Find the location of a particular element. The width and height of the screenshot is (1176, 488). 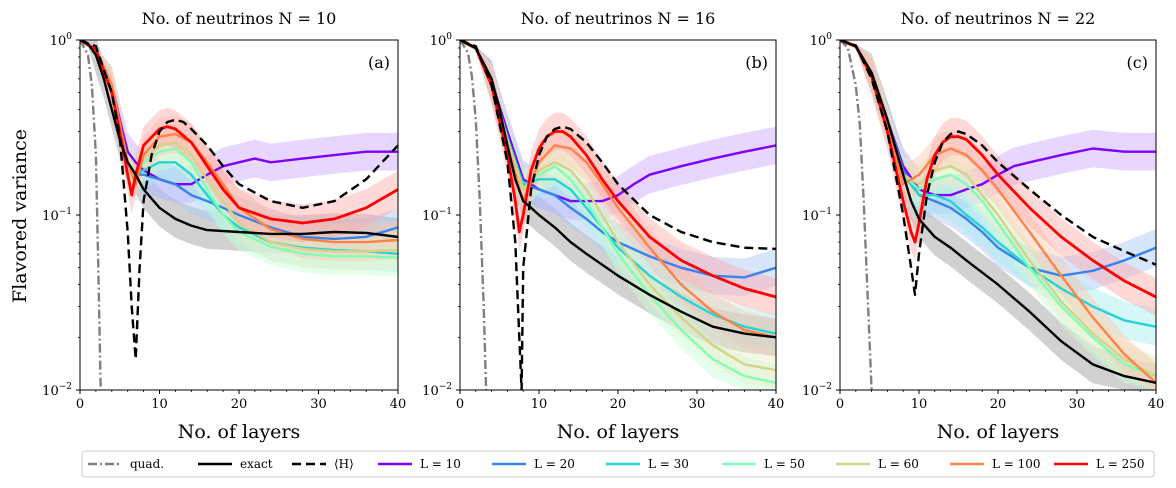

legend-label-l-10: L = 10 is located at coordinates (440, 464).